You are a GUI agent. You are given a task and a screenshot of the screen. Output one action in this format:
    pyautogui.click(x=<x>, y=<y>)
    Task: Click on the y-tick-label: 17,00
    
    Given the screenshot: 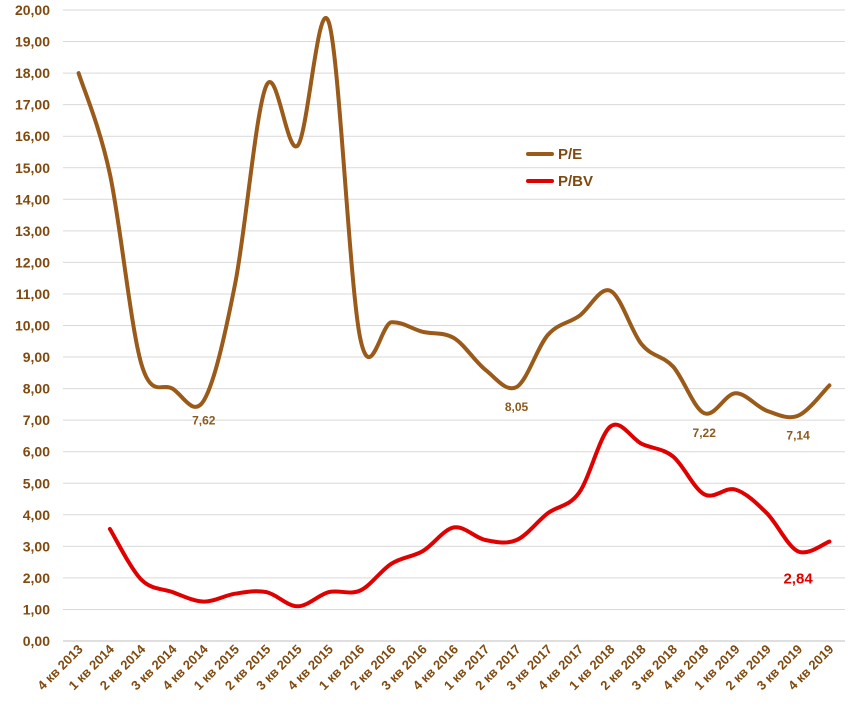 What is the action you would take?
    pyautogui.click(x=32, y=105)
    